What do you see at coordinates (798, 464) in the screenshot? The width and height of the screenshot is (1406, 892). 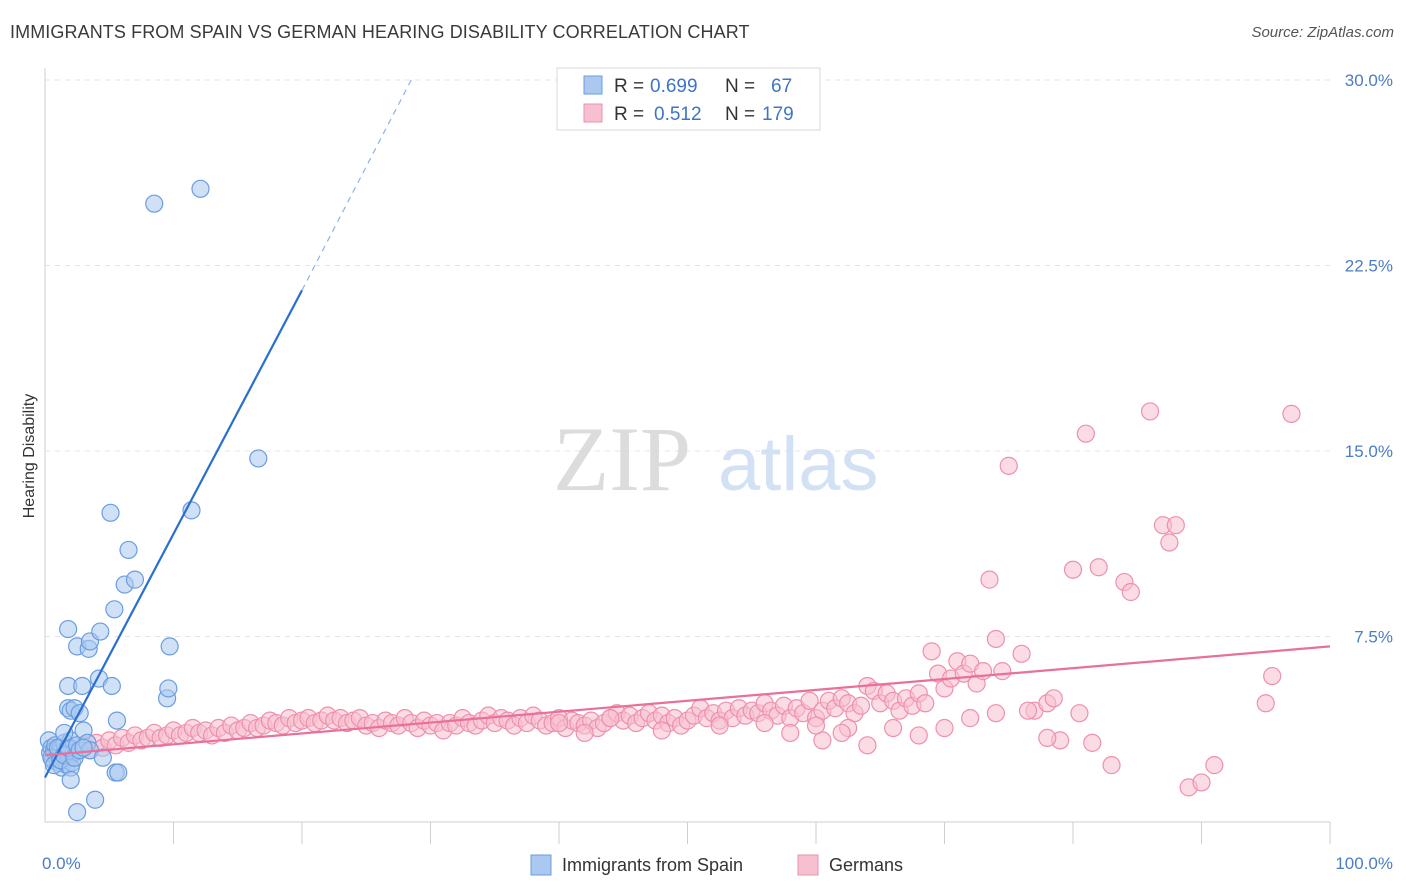 I see `watermark-atlas: atlas` at bounding box center [798, 464].